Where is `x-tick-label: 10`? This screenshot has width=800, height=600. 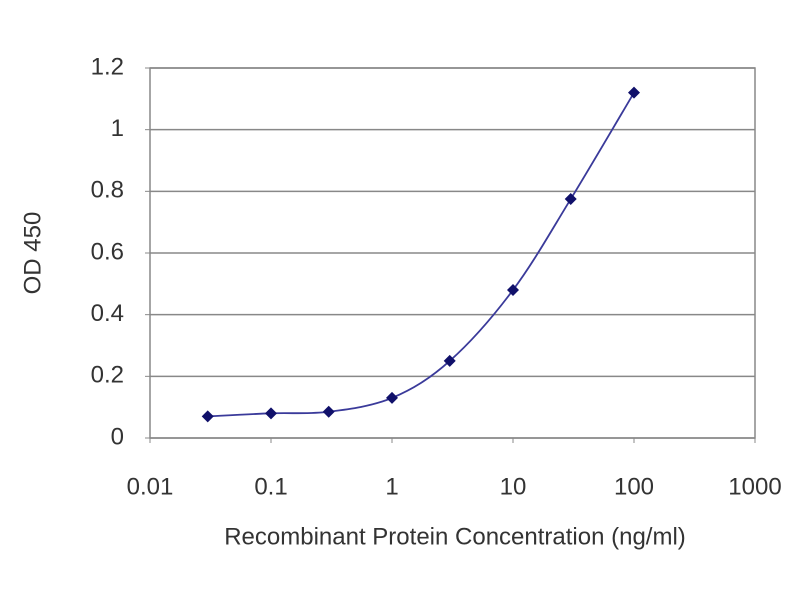 x-tick-label: 10 is located at coordinates (513, 486).